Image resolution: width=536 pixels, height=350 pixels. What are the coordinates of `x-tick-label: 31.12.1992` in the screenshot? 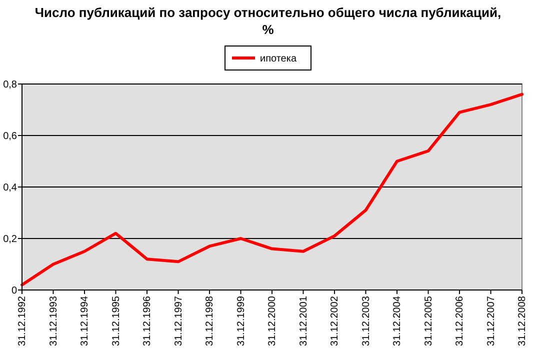 It's located at (22, 321).